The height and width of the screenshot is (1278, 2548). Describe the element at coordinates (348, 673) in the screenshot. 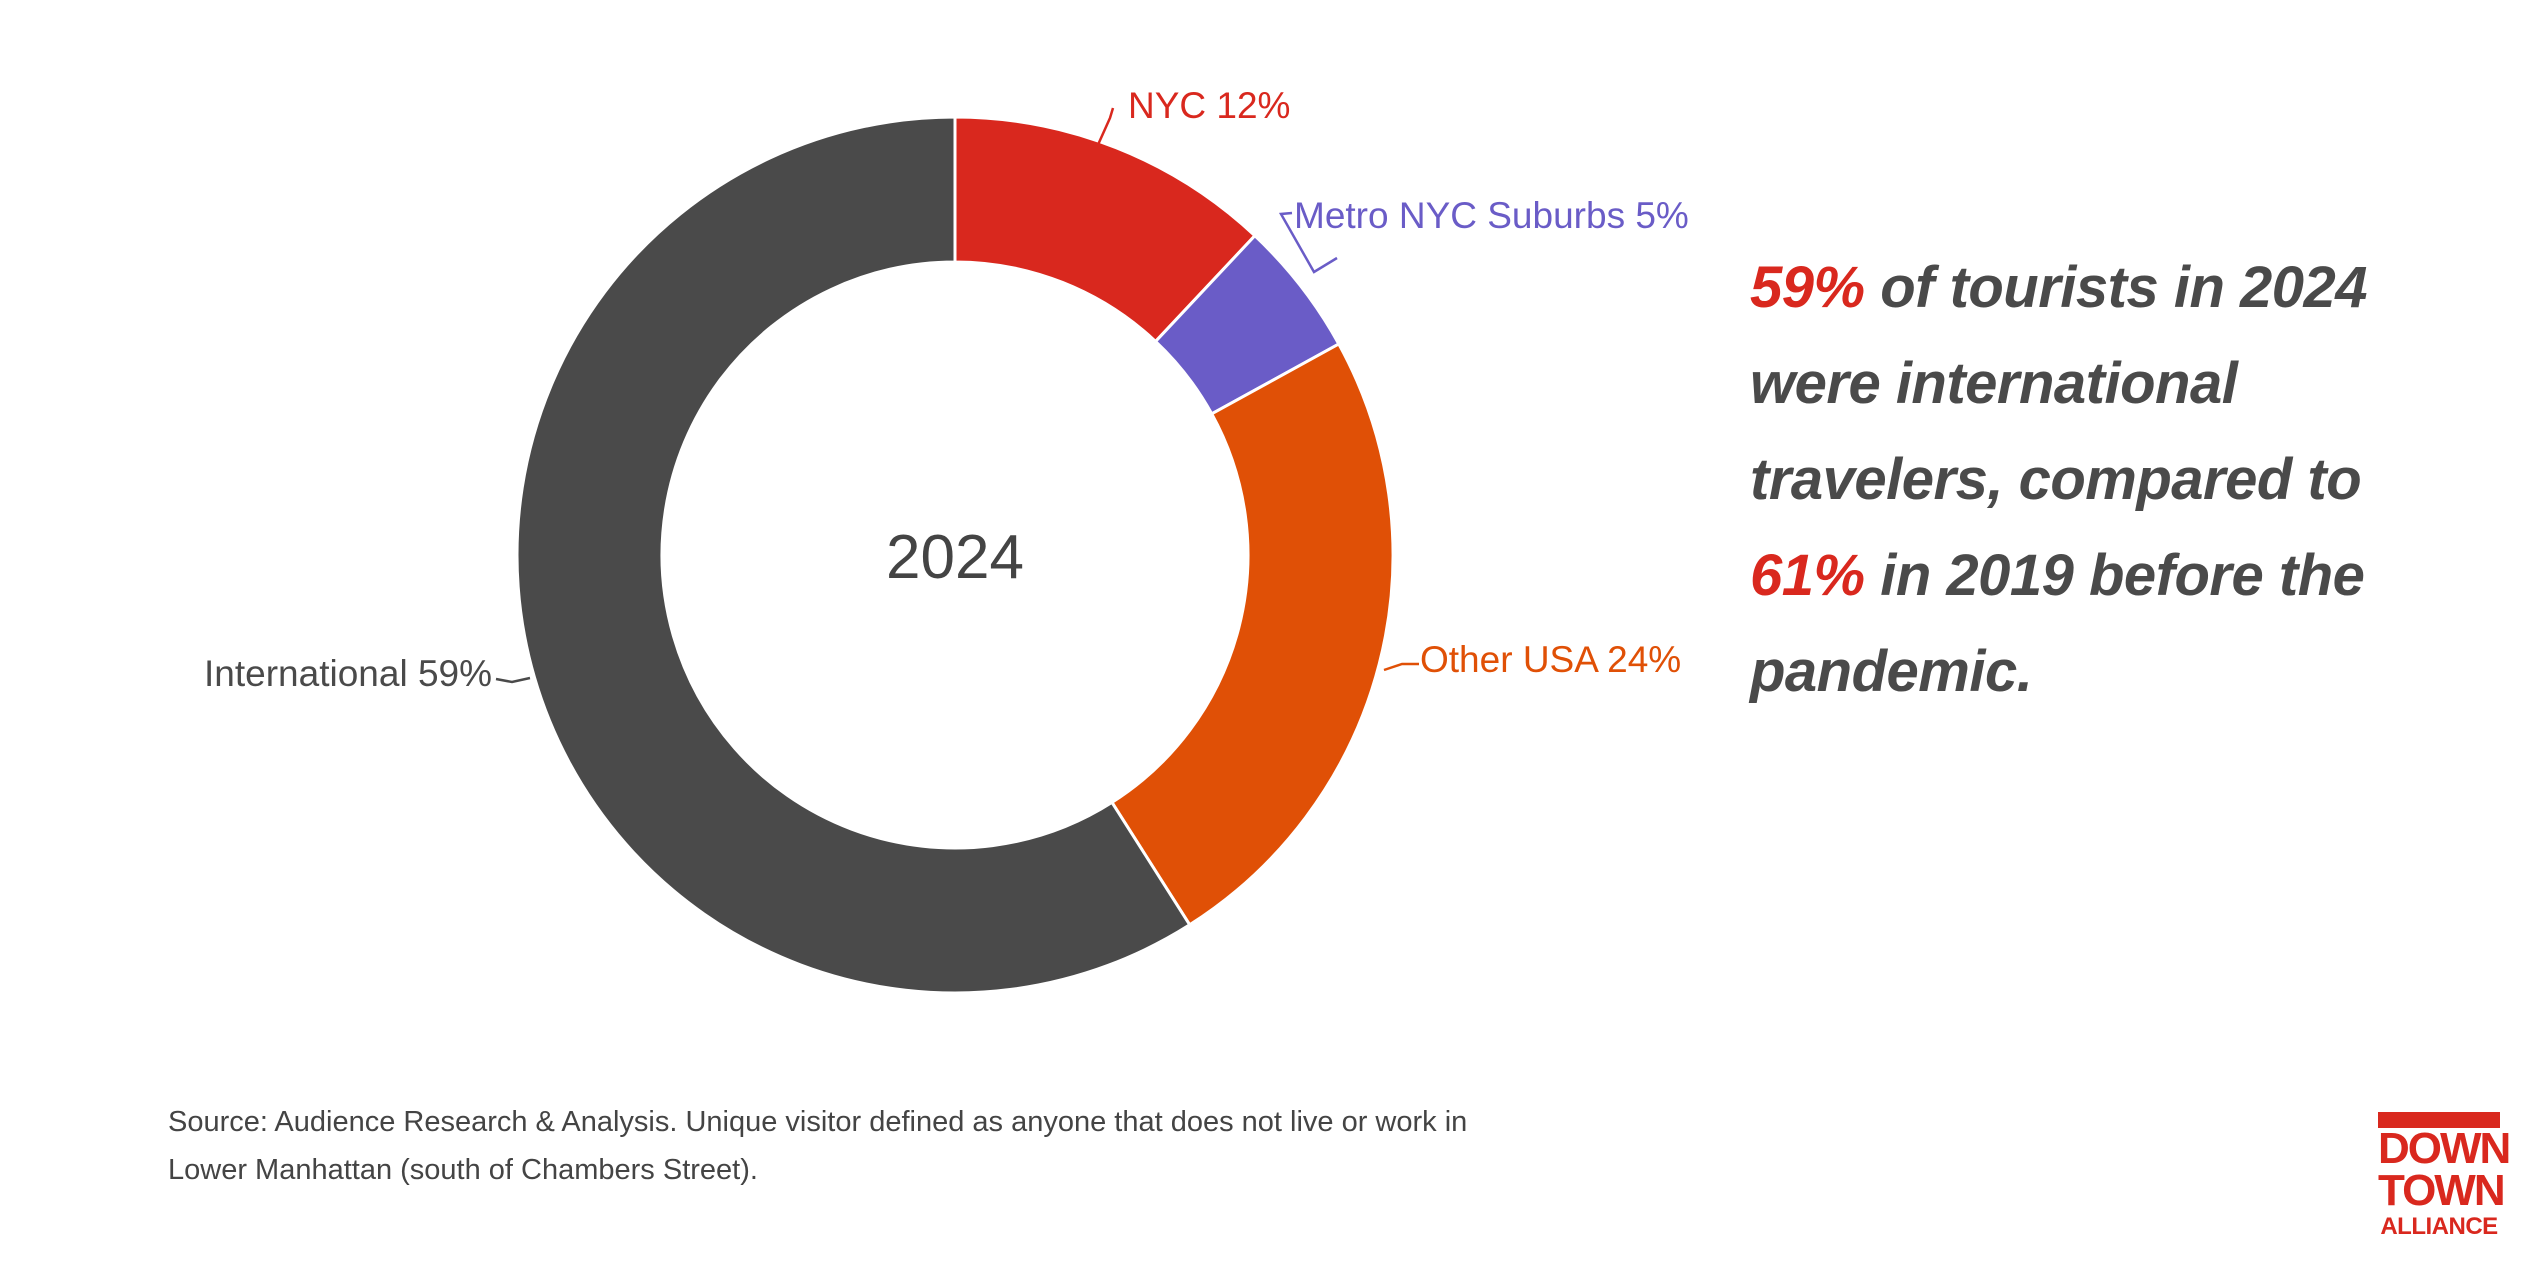

I see `slice-label-international: International 59%` at that location.